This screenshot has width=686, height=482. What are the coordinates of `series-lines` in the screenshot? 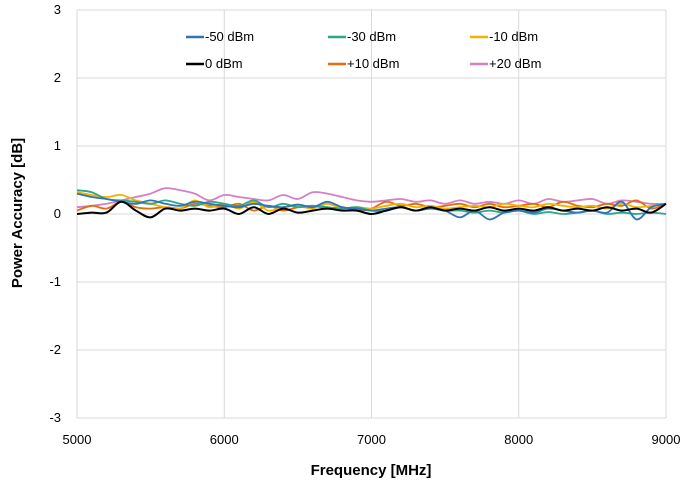 It's located at (371, 204).